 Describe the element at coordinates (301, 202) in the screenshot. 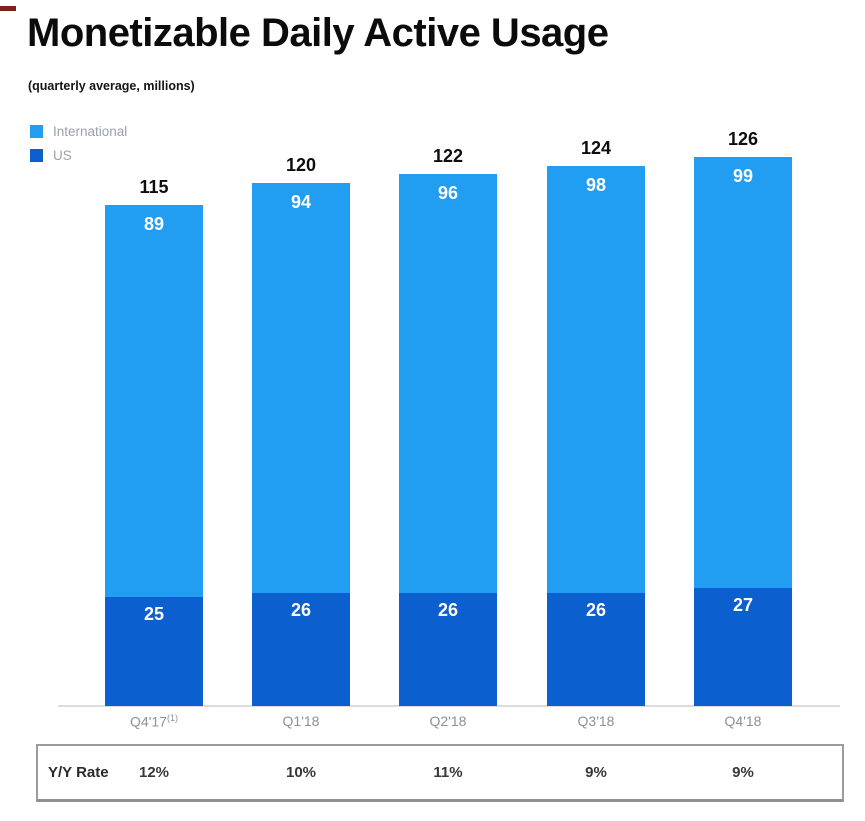

I see `international-value-label: 94` at that location.